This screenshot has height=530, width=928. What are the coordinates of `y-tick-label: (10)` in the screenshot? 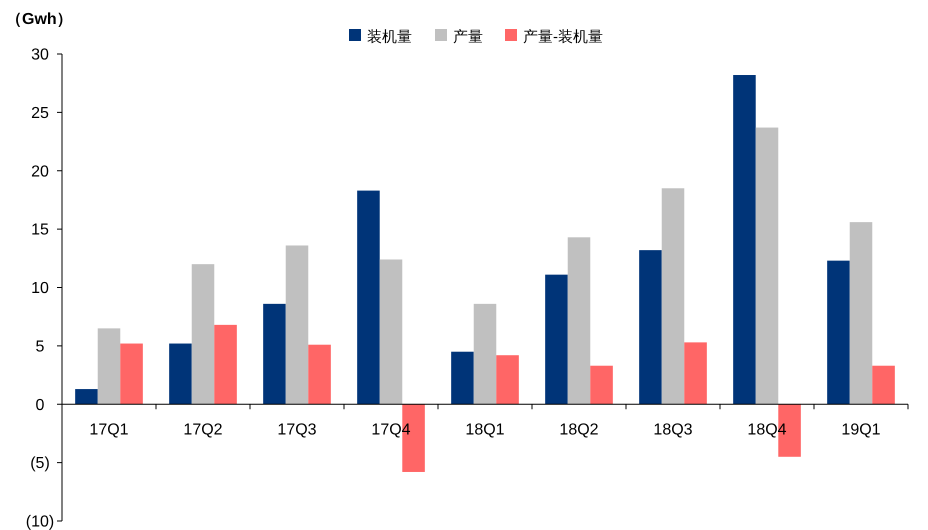 It's located at (40, 522).